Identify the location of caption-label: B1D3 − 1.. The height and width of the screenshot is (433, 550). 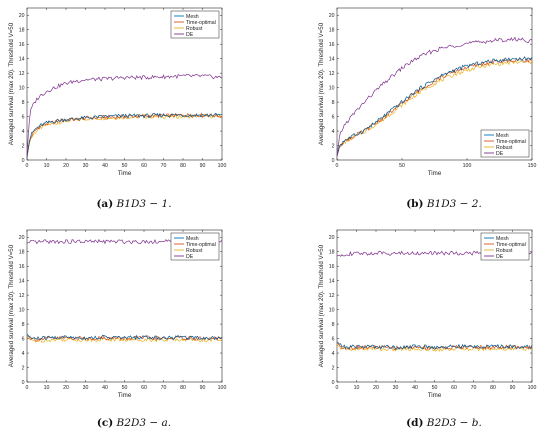
(144, 204).